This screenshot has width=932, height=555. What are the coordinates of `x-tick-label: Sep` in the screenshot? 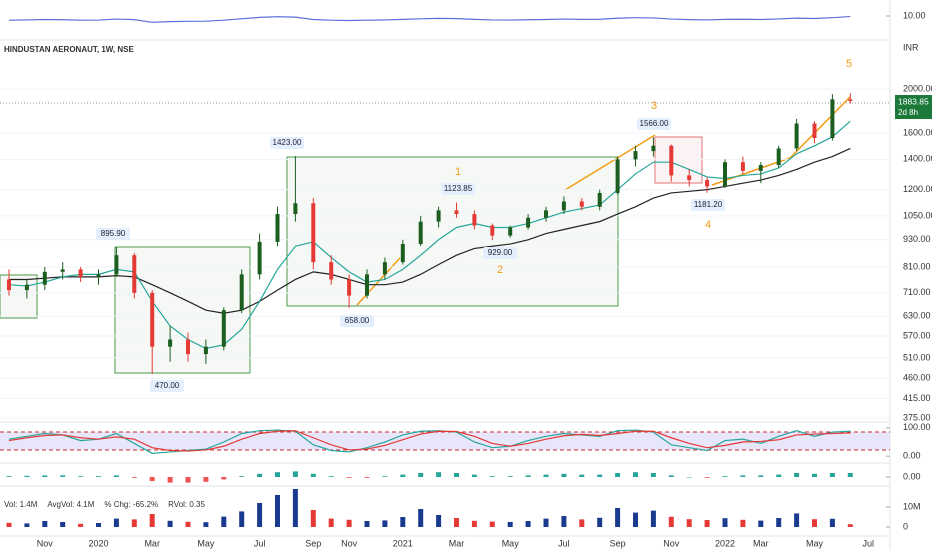 It's located at (313, 543).